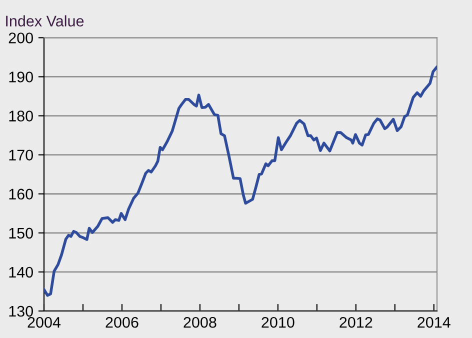  I want to click on x-tick-label: 2004, so click(44, 322).